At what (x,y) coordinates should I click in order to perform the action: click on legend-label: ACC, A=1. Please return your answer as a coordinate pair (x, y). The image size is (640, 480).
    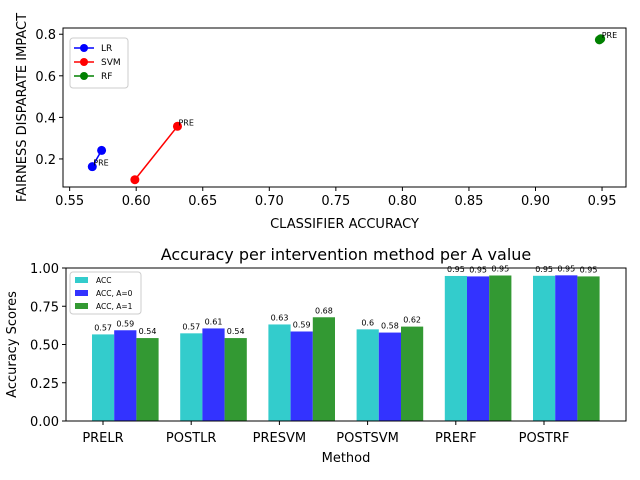
    Looking at the image, I should click on (114, 306).